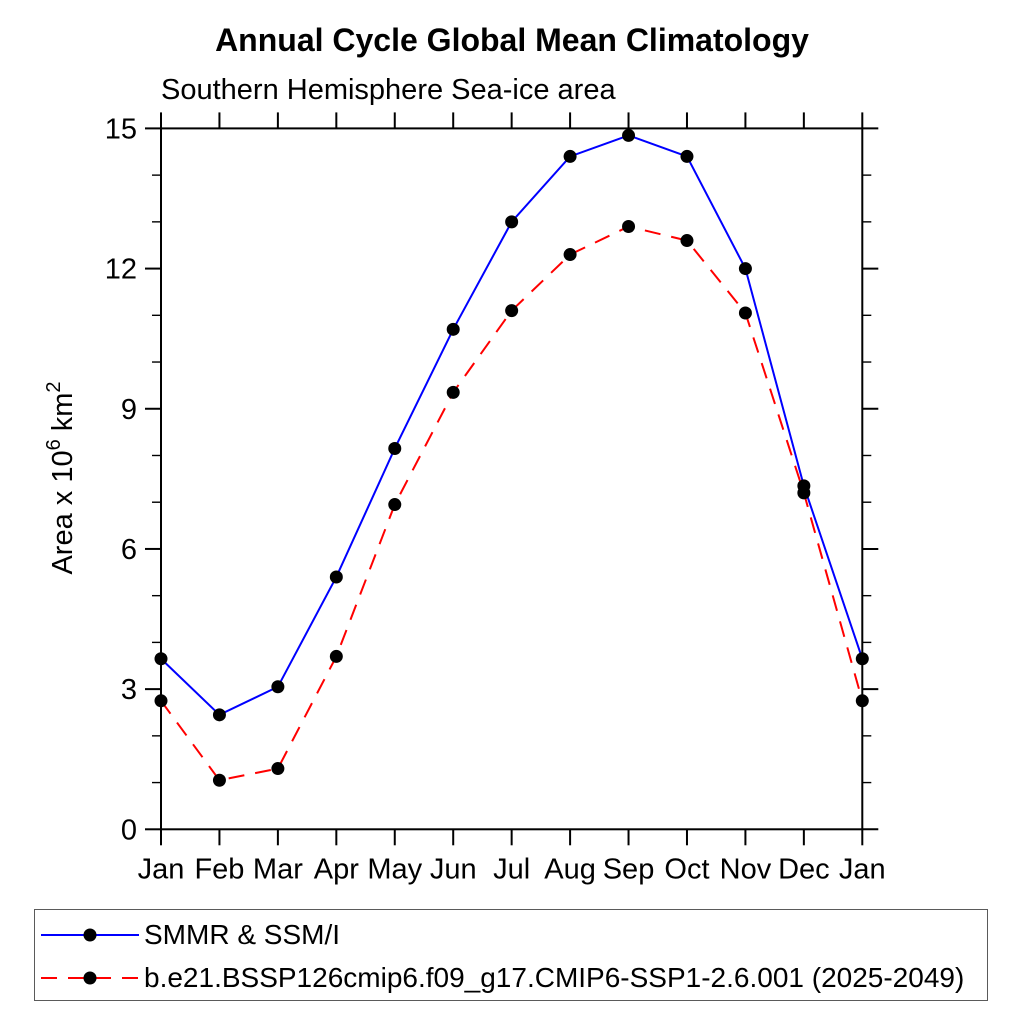 The width and height of the screenshot is (1024, 1024). Describe the element at coordinates (129, 690) in the screenshot. I see `y-tick-label: 3` at that location.